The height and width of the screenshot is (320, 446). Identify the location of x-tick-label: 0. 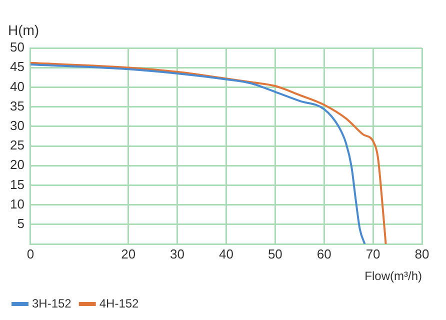
(30, 254).